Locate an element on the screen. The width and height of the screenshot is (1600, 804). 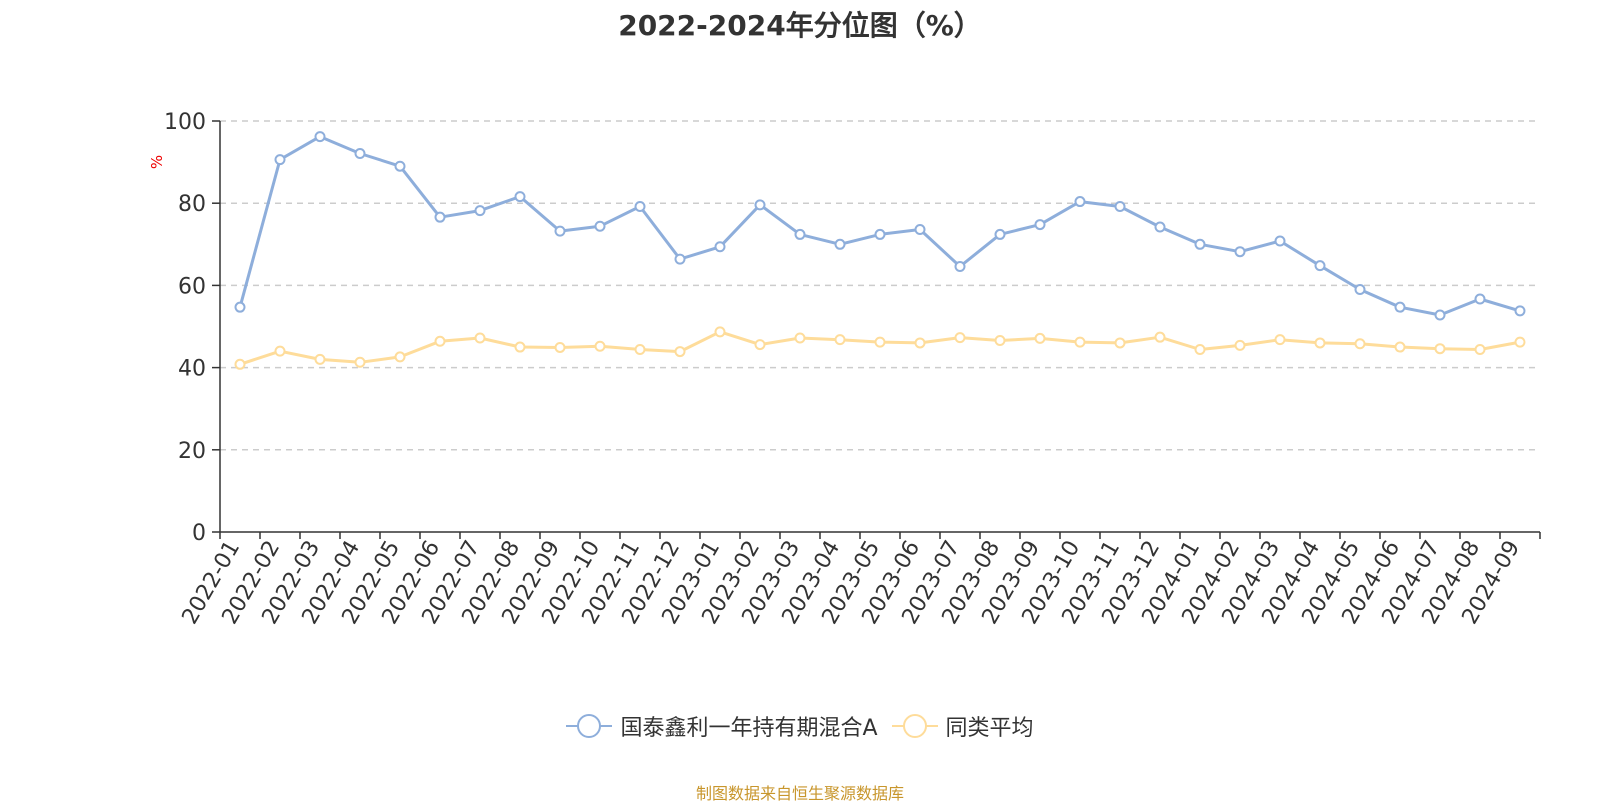
chart-title: 2022-2024年分位图（%） is located at coordinates (800, 25).